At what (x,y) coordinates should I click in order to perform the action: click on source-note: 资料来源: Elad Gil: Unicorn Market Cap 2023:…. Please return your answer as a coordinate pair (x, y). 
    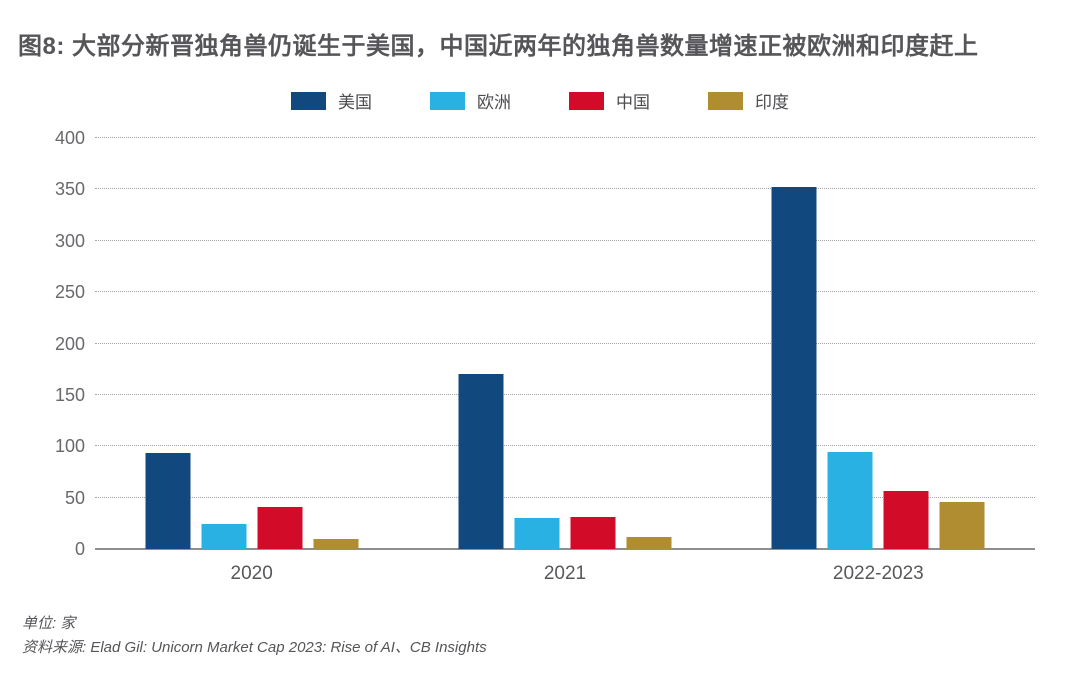
    Looking at the image, I should click on (254, 647).